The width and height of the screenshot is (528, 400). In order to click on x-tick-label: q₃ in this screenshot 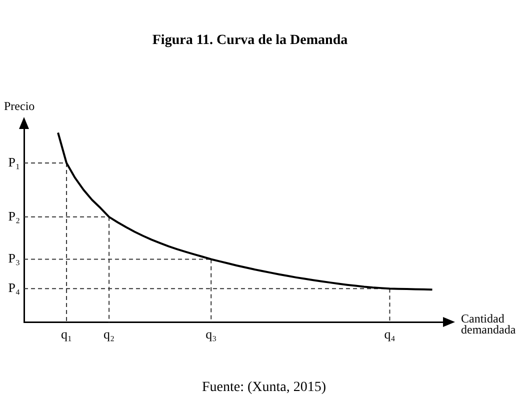, I will do `click(211, 334)`.